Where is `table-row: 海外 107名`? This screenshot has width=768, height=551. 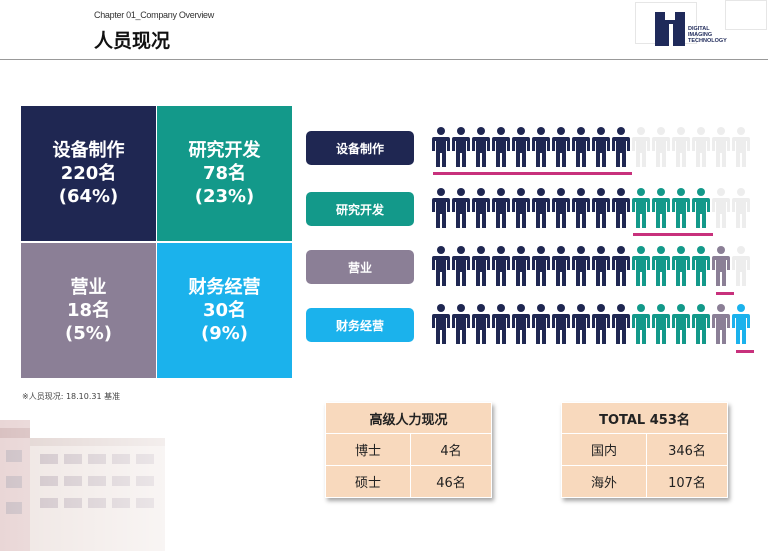
table-row: 海外 107名 is located at coordinates (644, 481).